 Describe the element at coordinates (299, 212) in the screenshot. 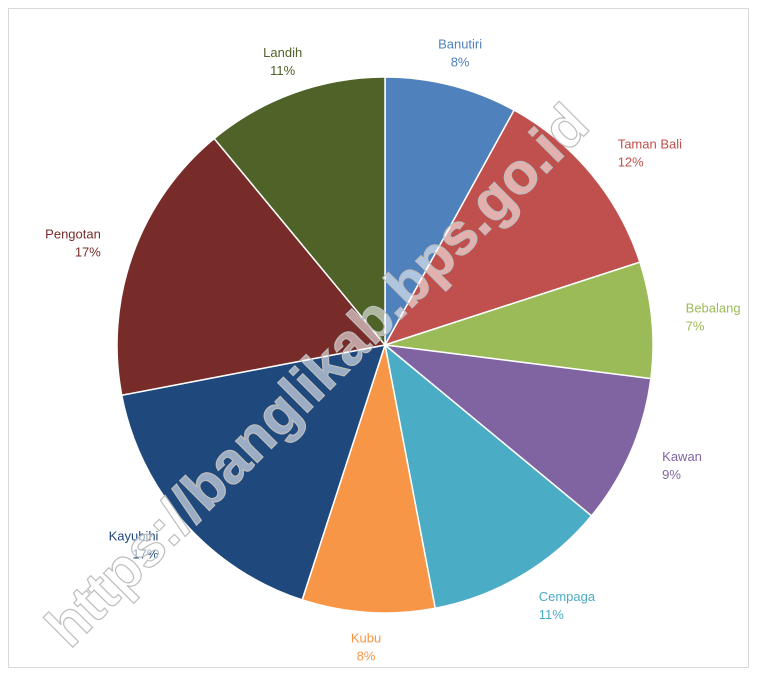

I see `pie-slice-landih` at that location.